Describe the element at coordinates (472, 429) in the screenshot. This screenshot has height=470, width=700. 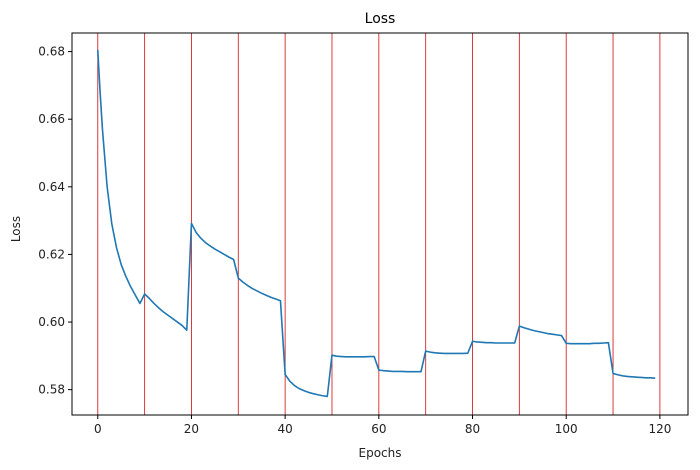
I see `x-tick-label: 80` at that location.